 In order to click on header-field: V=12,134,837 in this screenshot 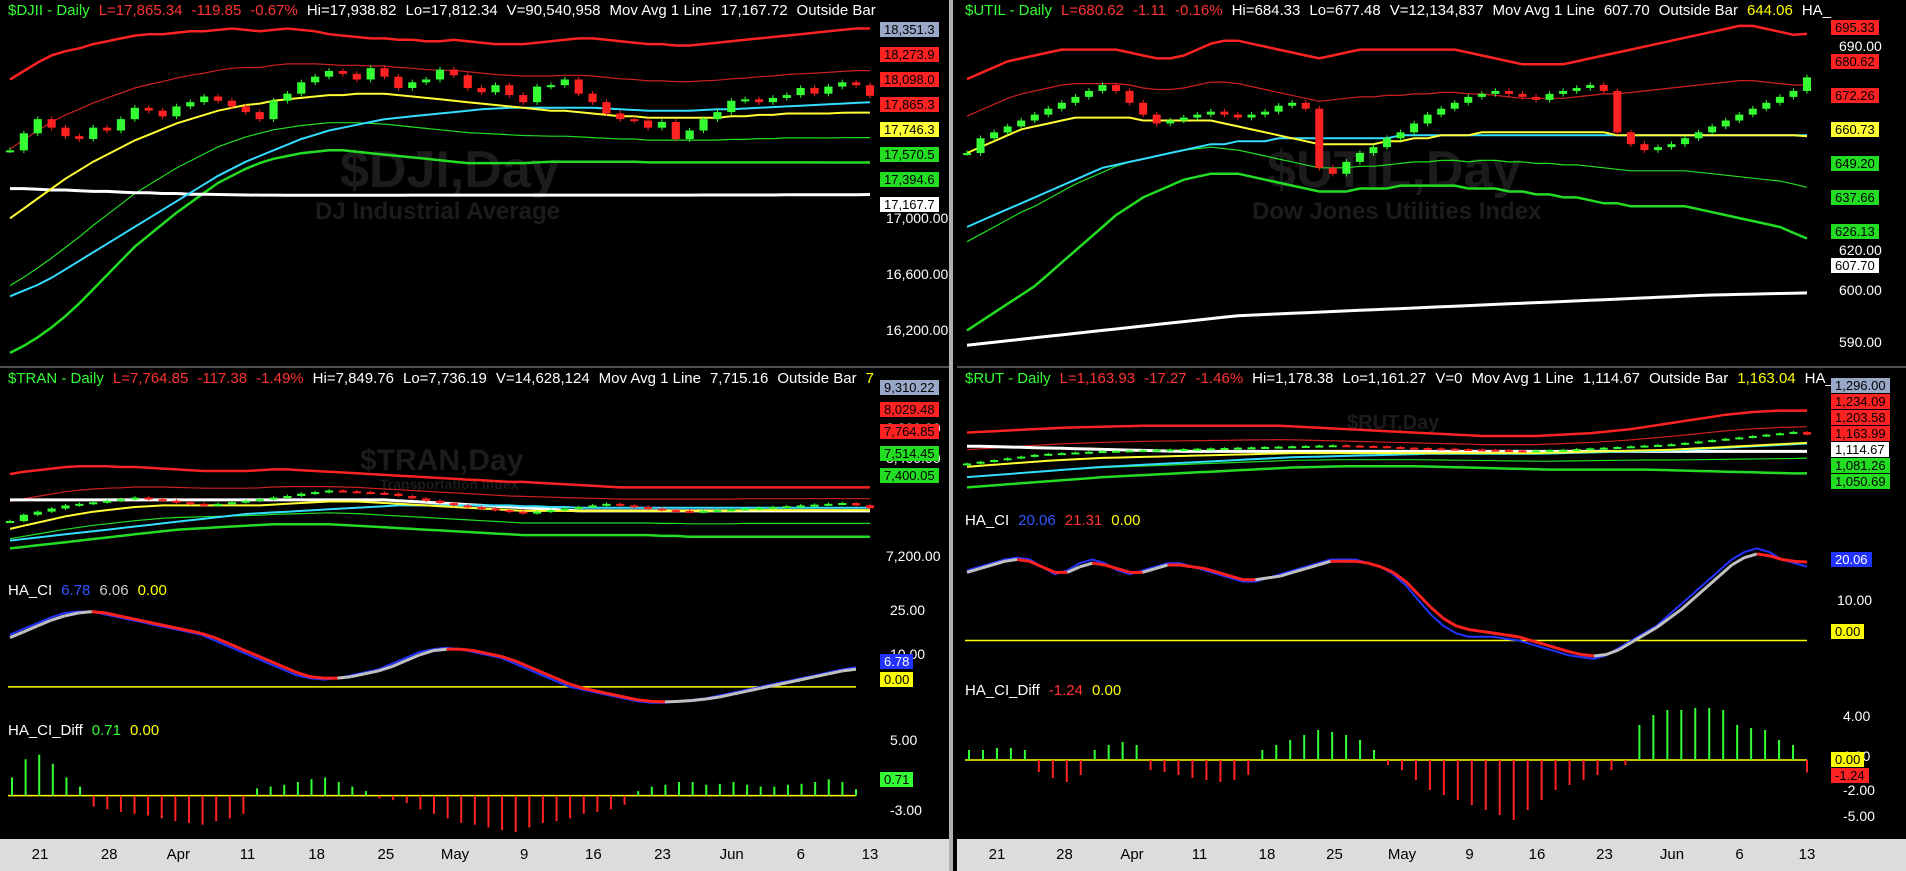, I will do `click(1436, 10)`.